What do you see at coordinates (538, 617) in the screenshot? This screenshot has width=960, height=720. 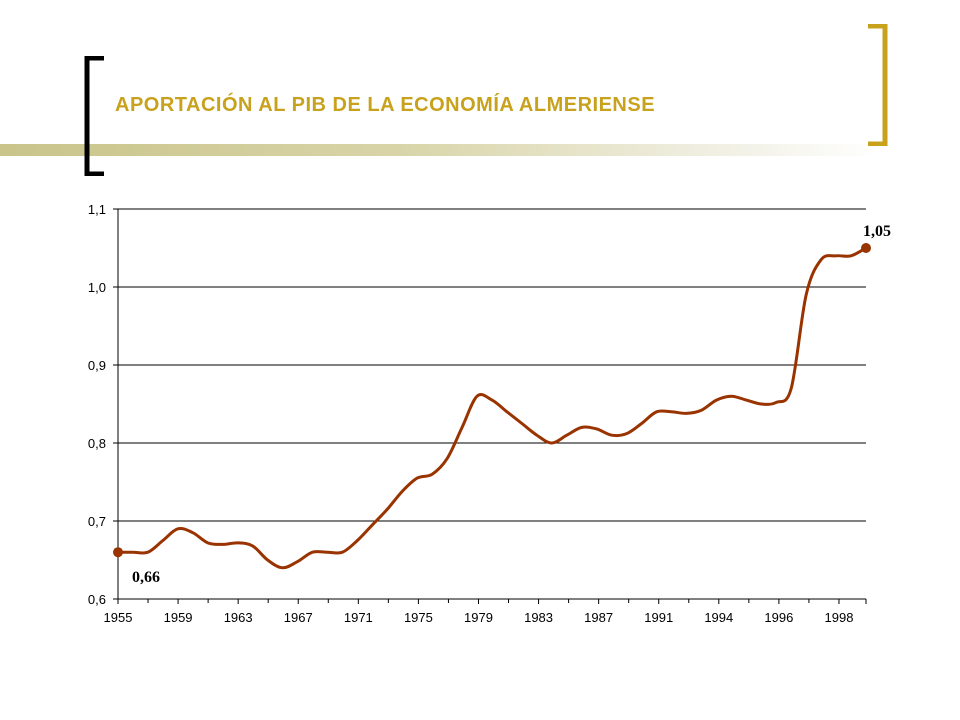 I see `x-tick-label: 1983` at bounding box center [538, 617].